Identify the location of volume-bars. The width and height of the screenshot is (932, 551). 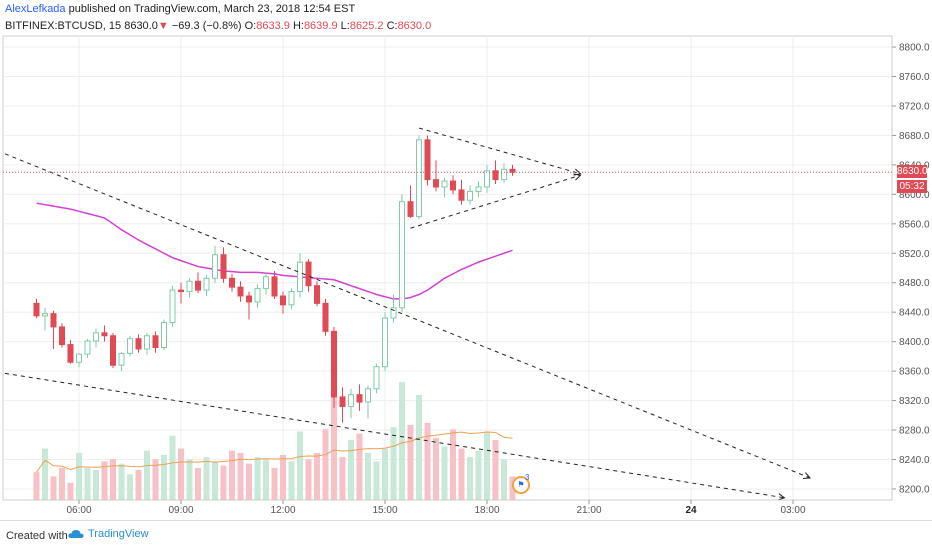
(274, 431).